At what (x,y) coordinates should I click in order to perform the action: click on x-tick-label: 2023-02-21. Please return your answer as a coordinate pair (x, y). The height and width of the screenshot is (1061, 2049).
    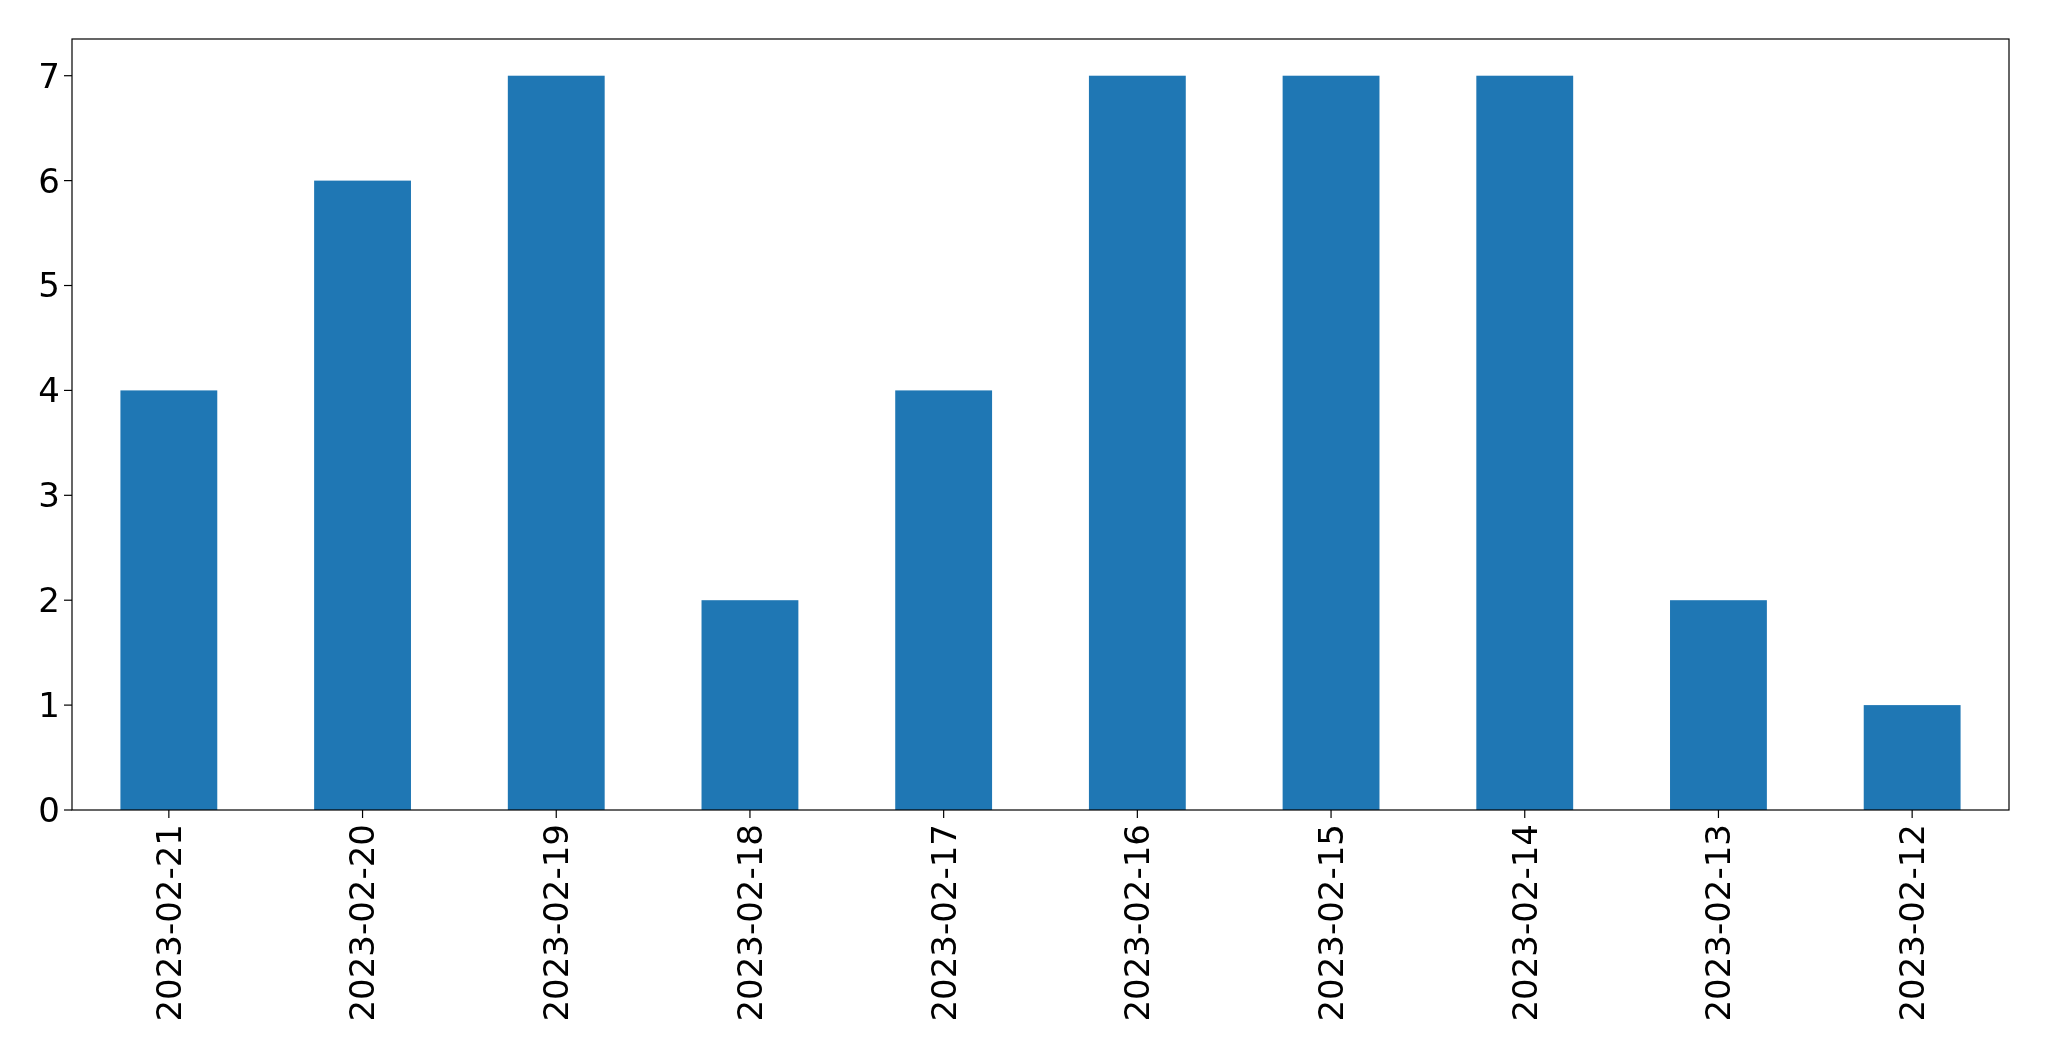
    Looking at the image, I should click on (168, 923).